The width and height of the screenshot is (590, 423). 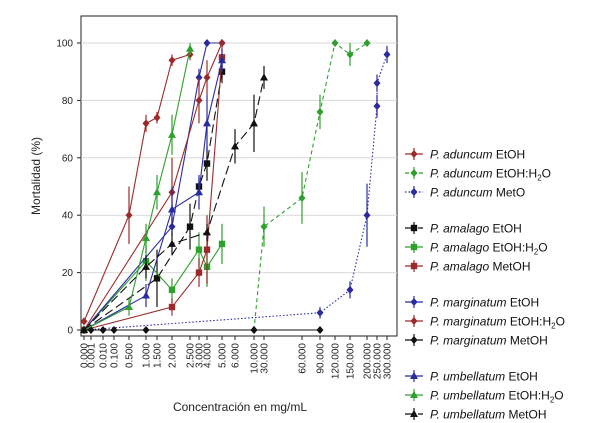 I want to click on y-tick-label: 80, so click(x=68, y=101).